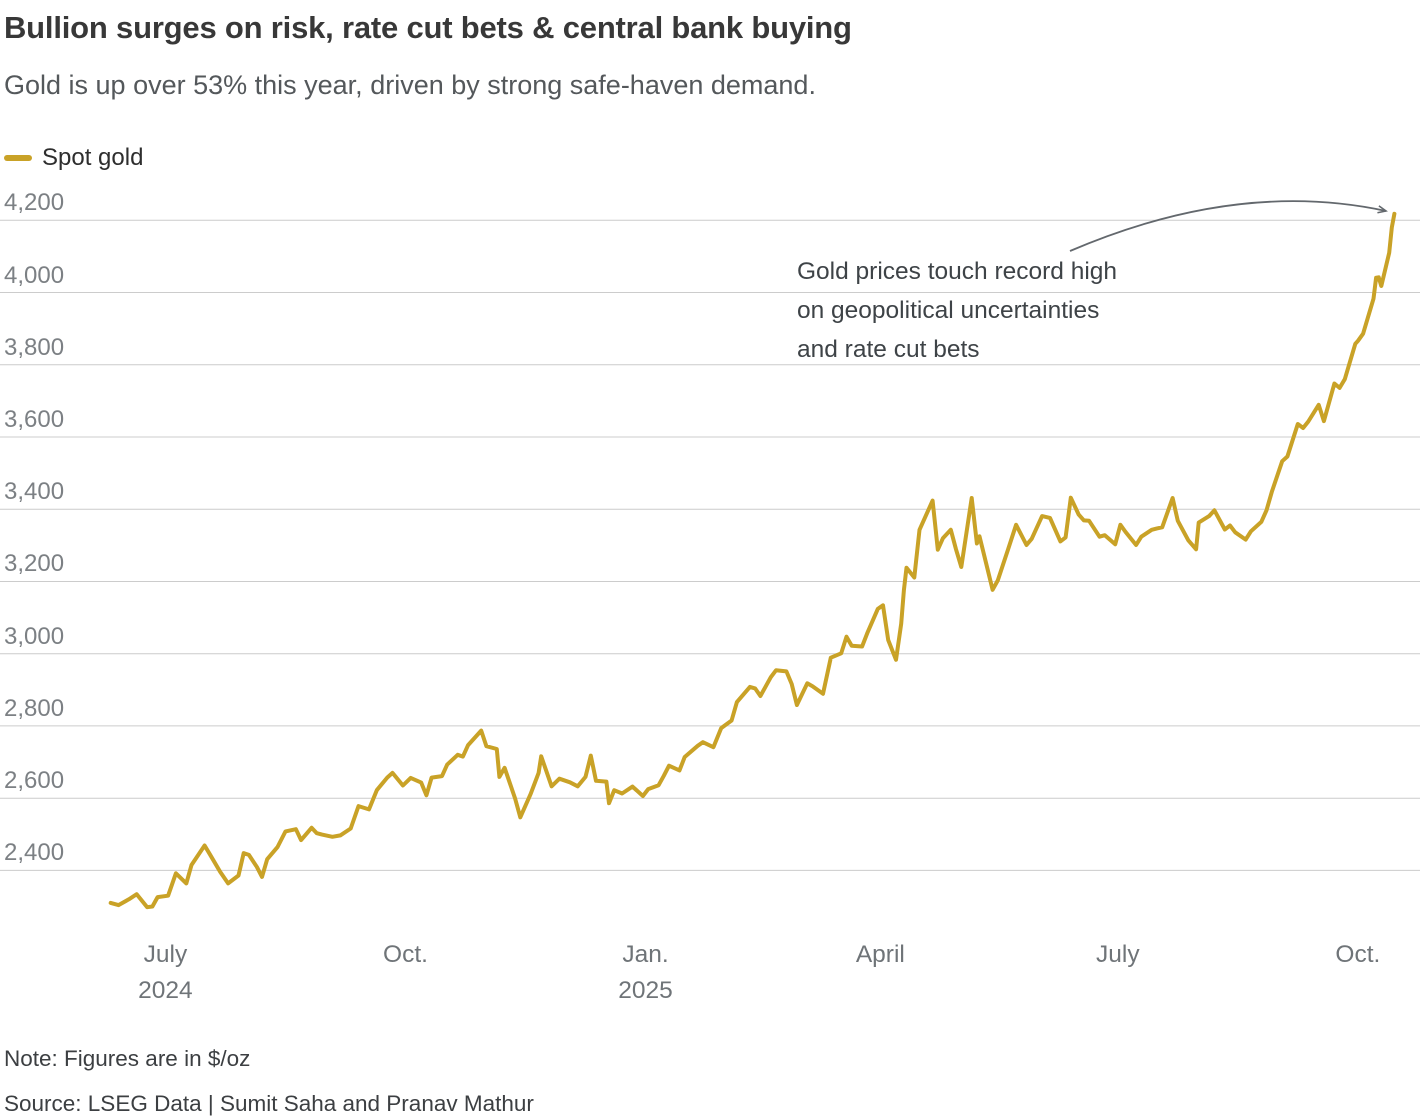  What do you see at coordinates (34, 203) in the screenshot?
I see `y-tick-label: 4,200` at bounding box center [34, 203].